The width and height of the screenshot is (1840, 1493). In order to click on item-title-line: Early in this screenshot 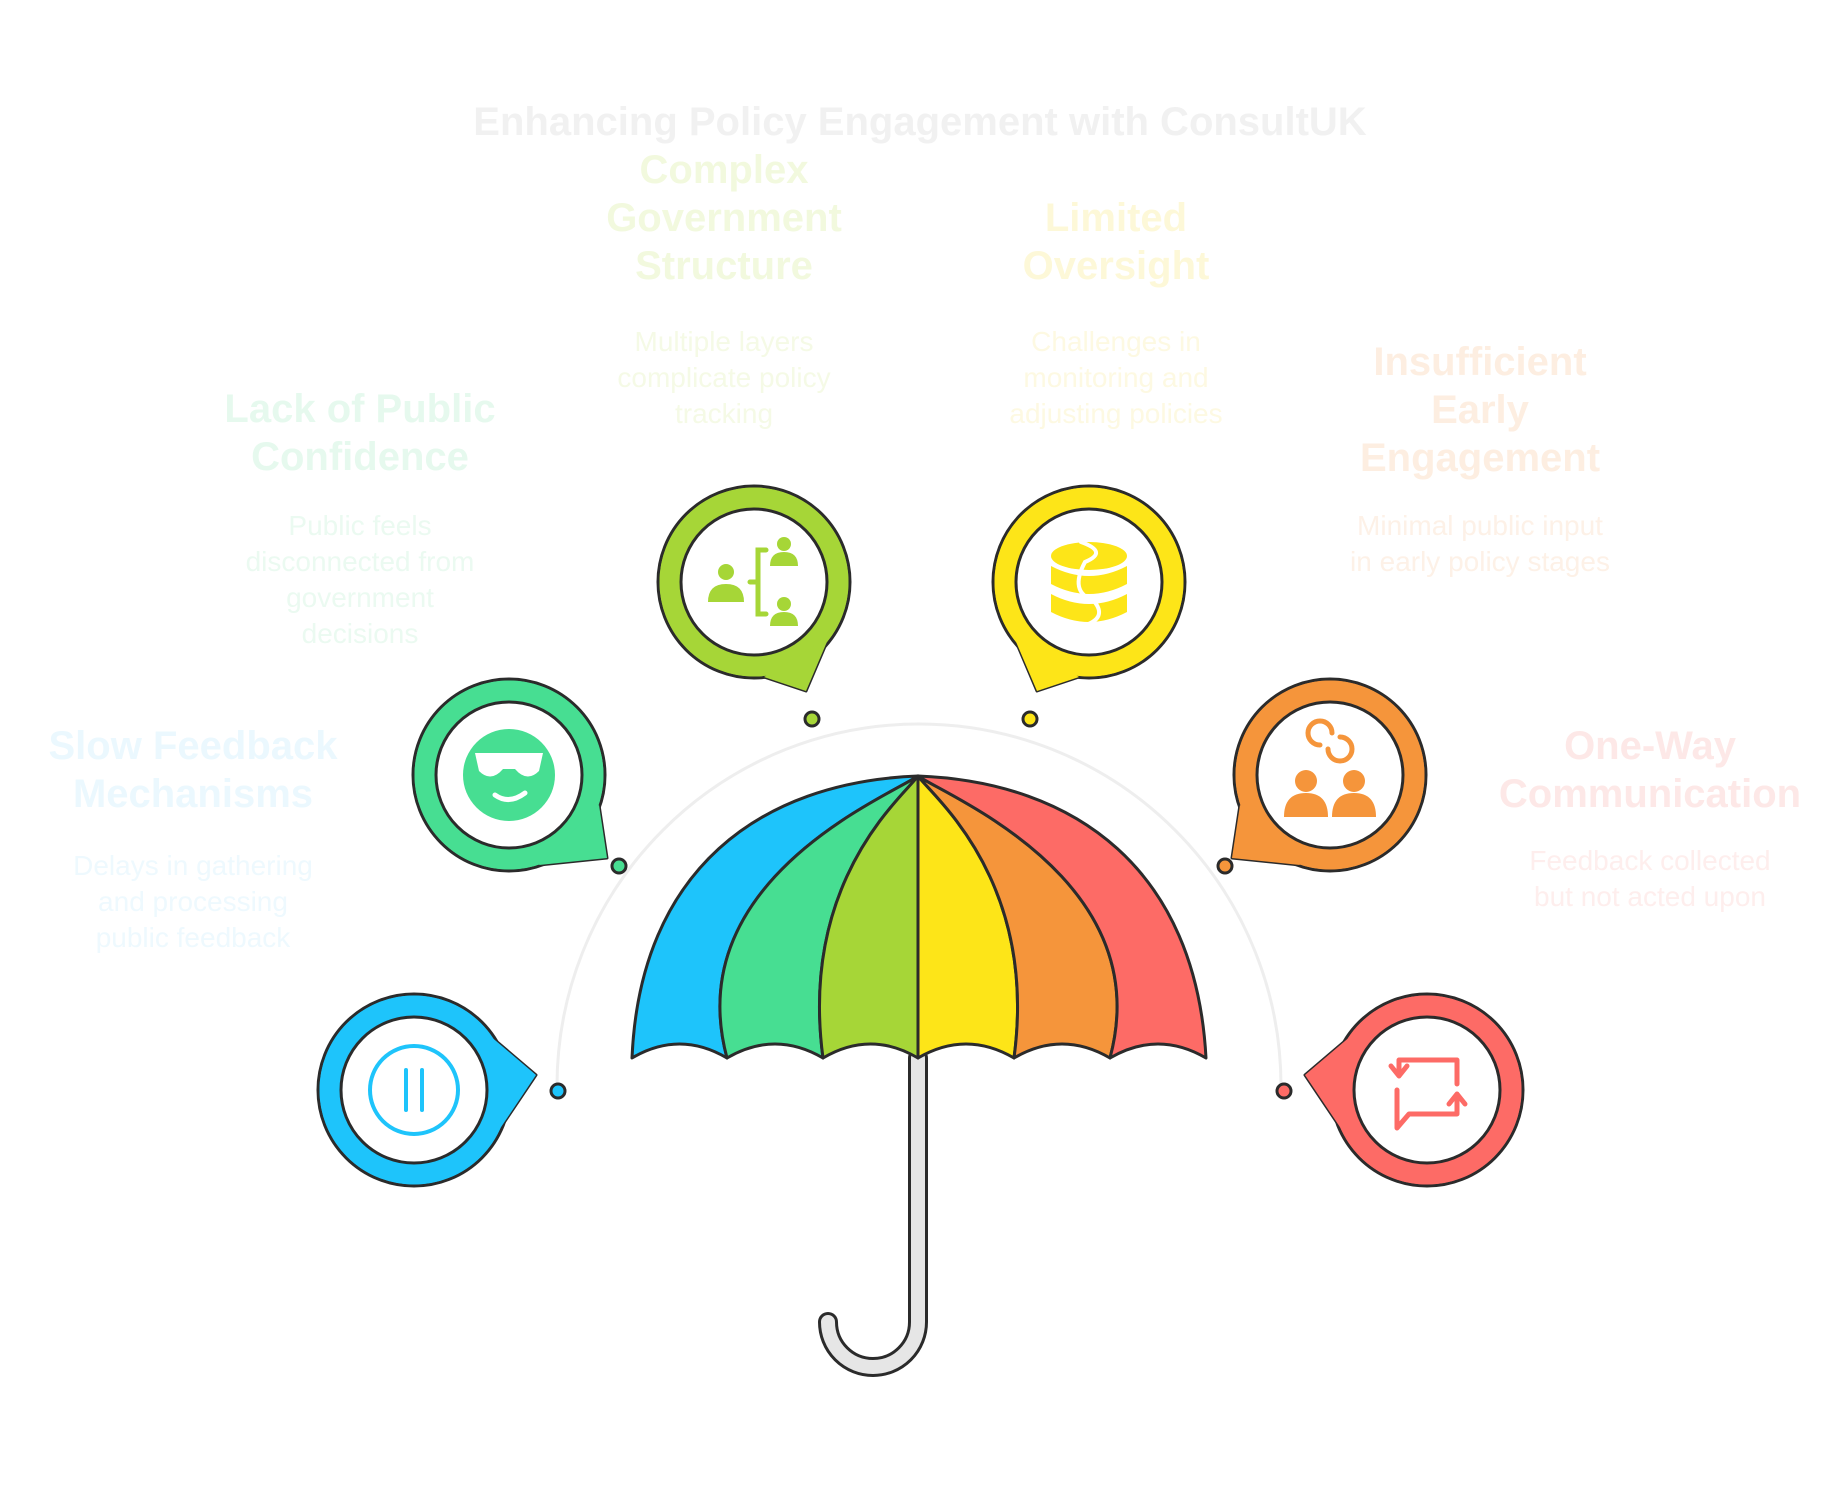, I will do `click(1480, 410)`.